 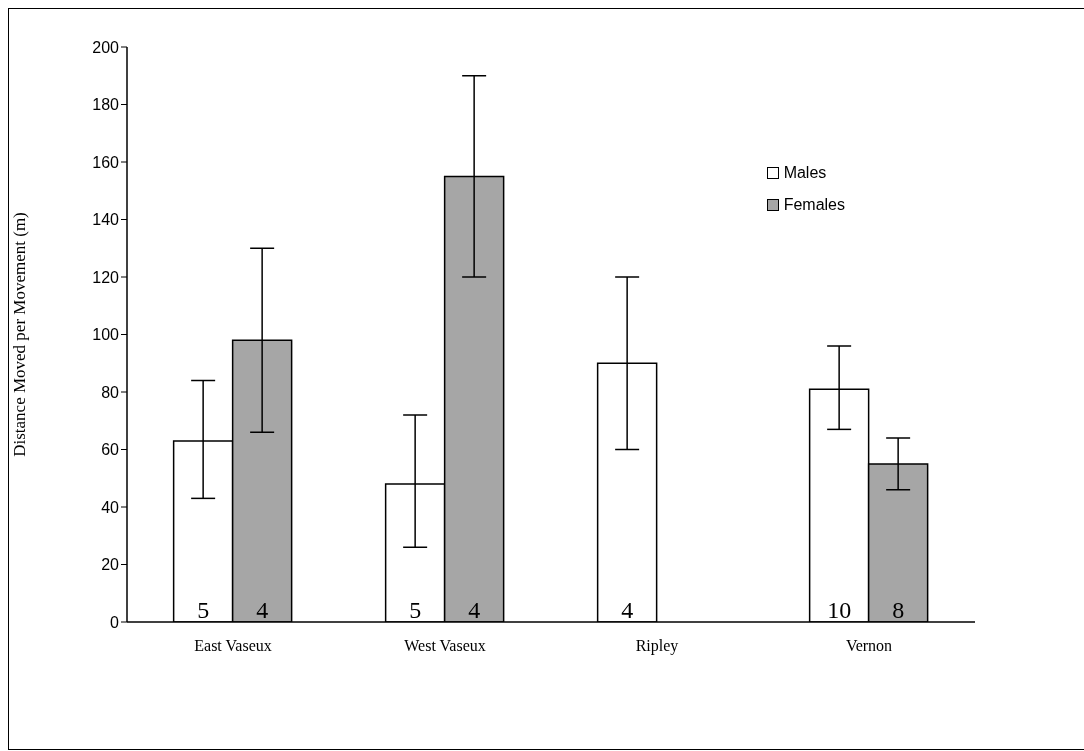 What do you see at coordinates (106, 162) in the screenshot?
I see `y-tick-label: 160` at bounding box center [106, 162].